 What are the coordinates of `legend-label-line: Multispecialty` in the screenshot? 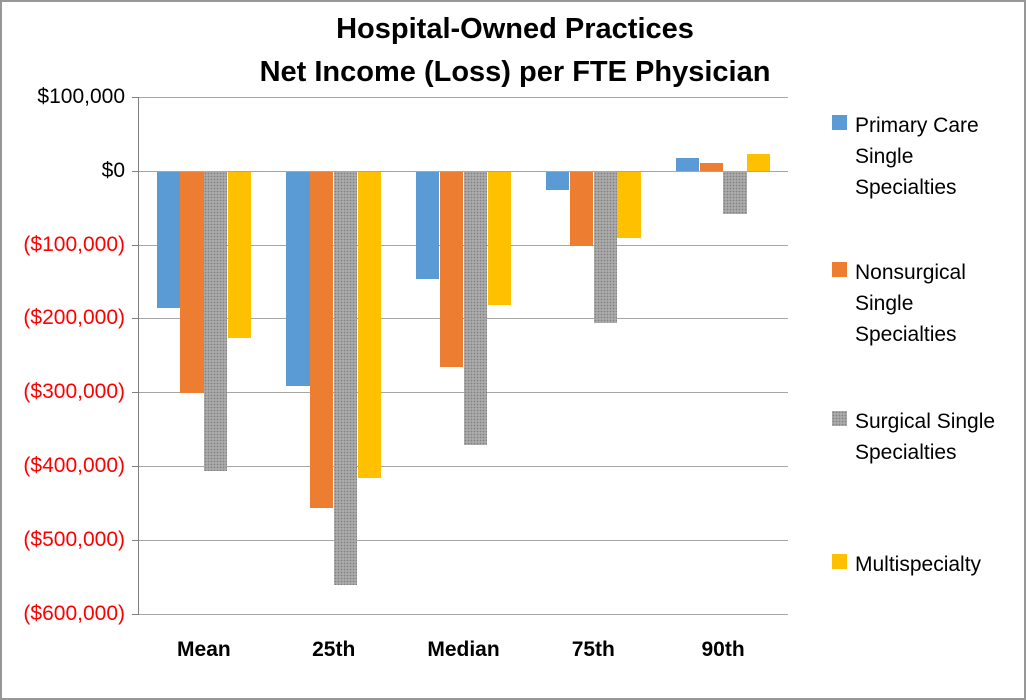 It's located at (918, 564).